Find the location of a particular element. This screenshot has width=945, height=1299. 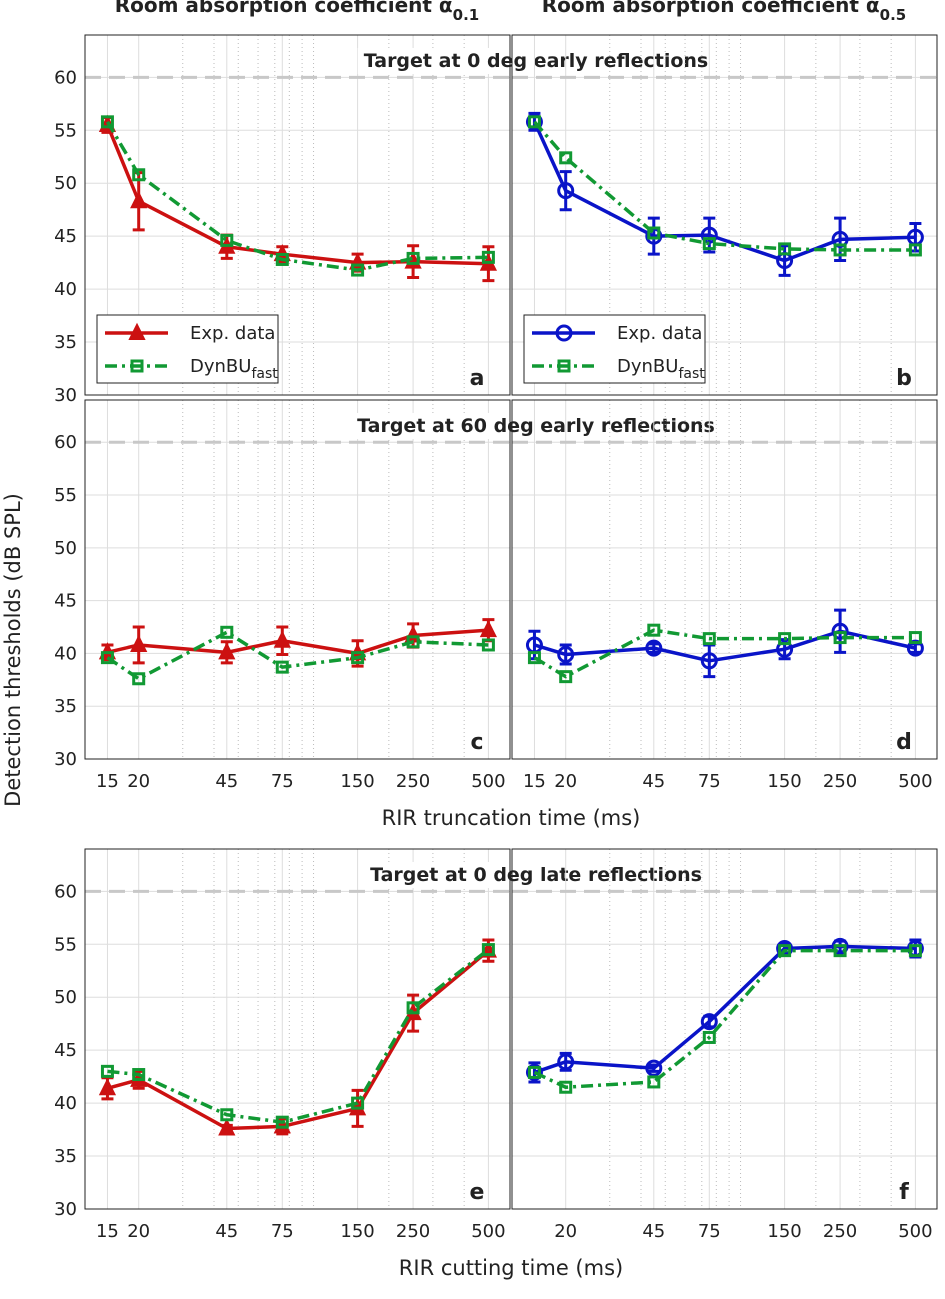

column-title-sub: 0.1 is located at coordinates (466, 15).